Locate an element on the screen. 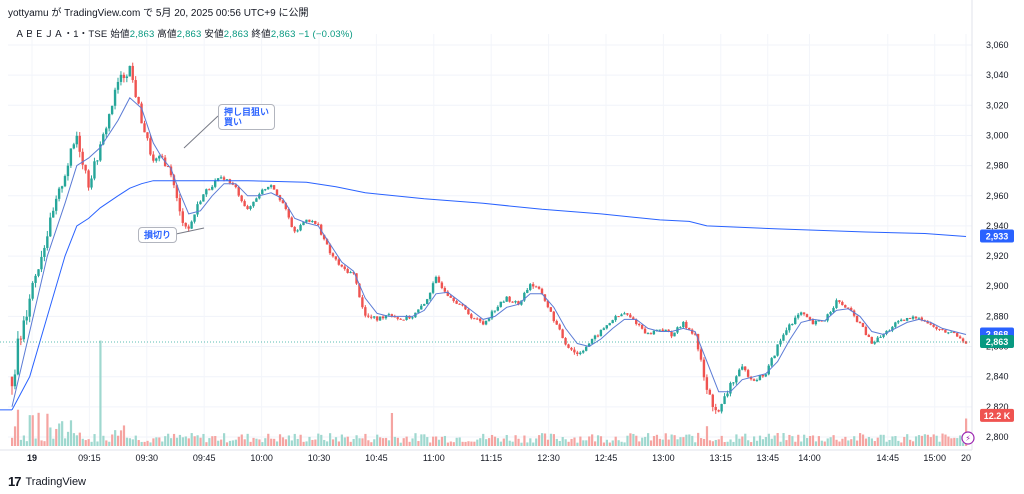  annotation-stop-loss: 損切り is located at coordinates (158, 235).